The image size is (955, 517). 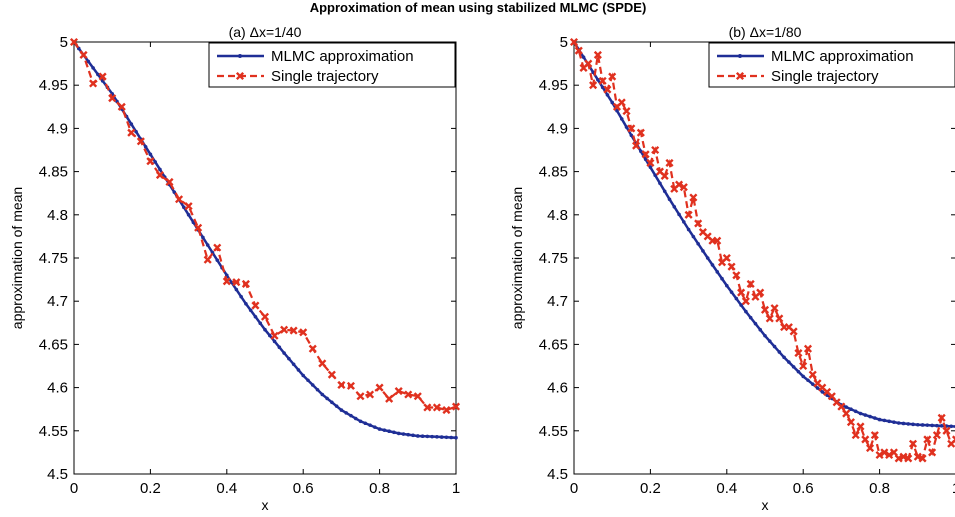 What do you see at coordinates (574, 488) in the screenshot?
I see `x-tick-label: 0` at bounding box center [574, 488].